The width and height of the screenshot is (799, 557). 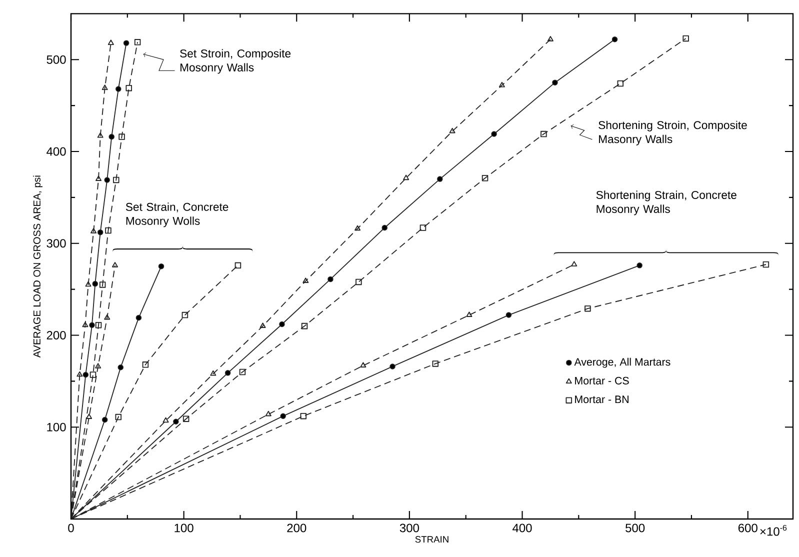 I want to click on legend-label: Averoge, All Martars, so click(x=622, y=363).